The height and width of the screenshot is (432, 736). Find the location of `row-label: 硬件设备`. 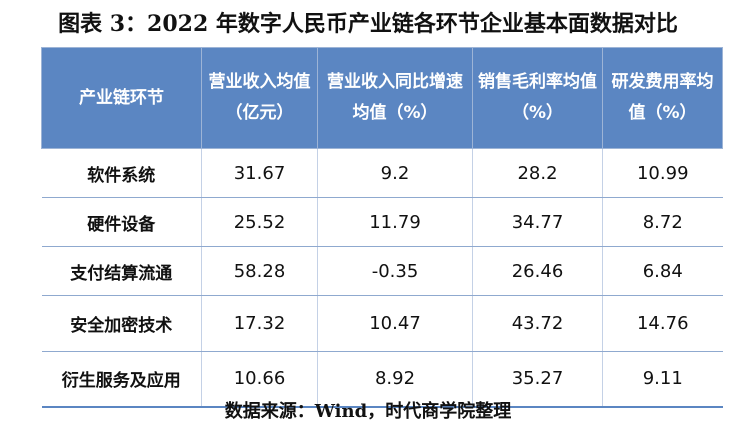

row-label: 硬件设备 is located at coordinates (121, 222).